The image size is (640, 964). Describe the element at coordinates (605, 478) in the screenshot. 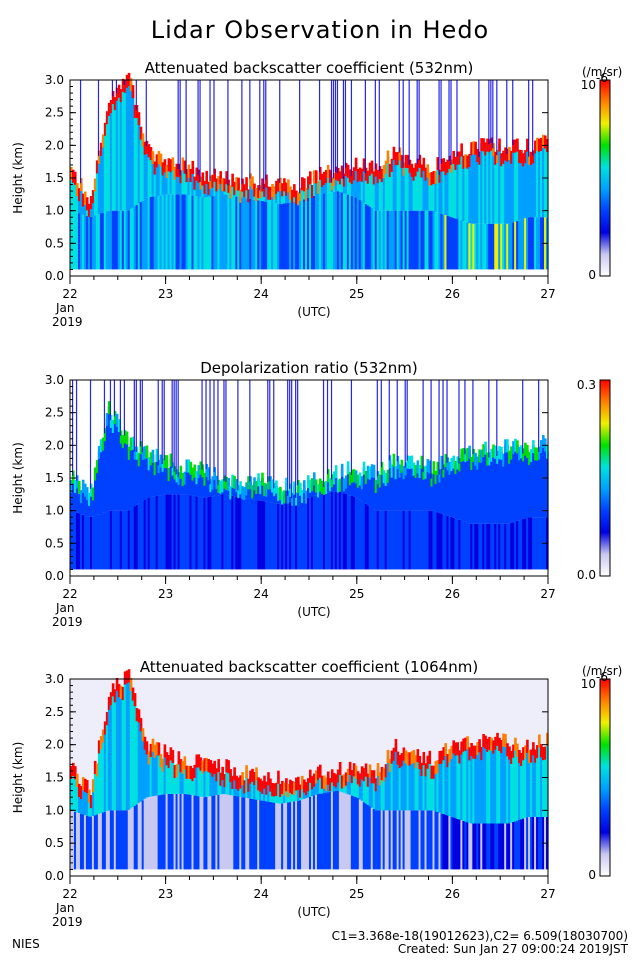

I see `colorbar` at that location.